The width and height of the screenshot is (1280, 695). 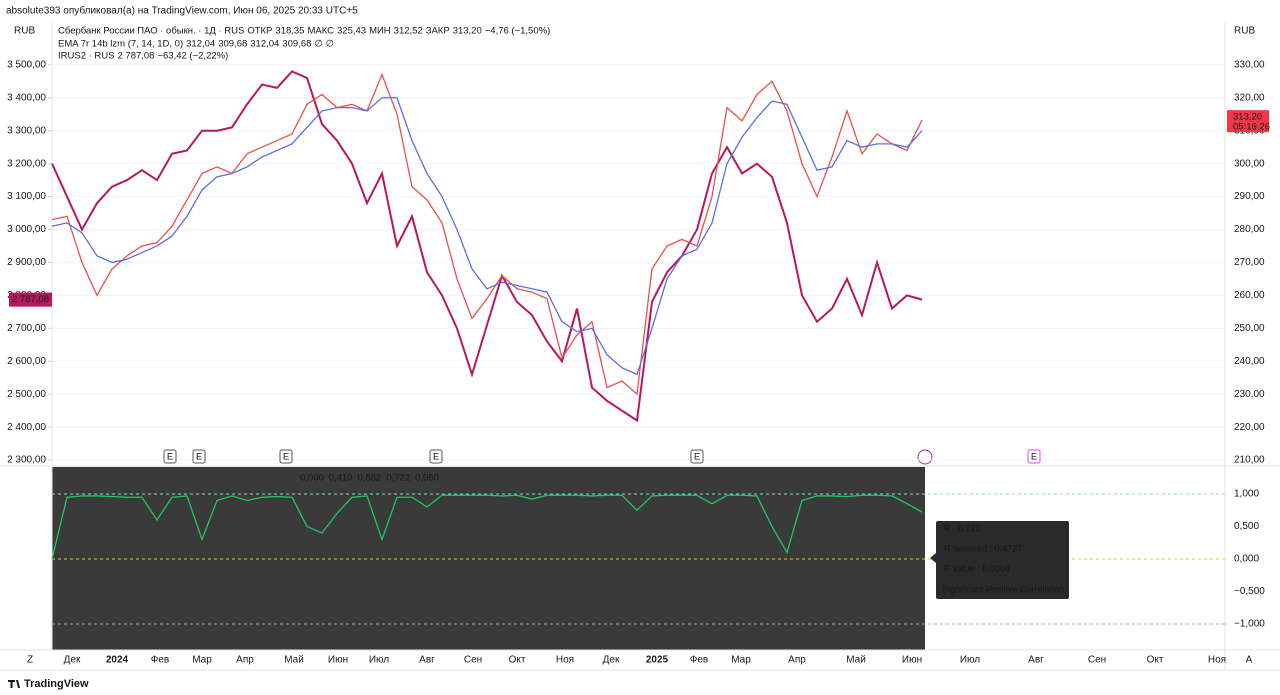 I want to click on y-tick-label: 0,500, so click(x=1246, y=526).